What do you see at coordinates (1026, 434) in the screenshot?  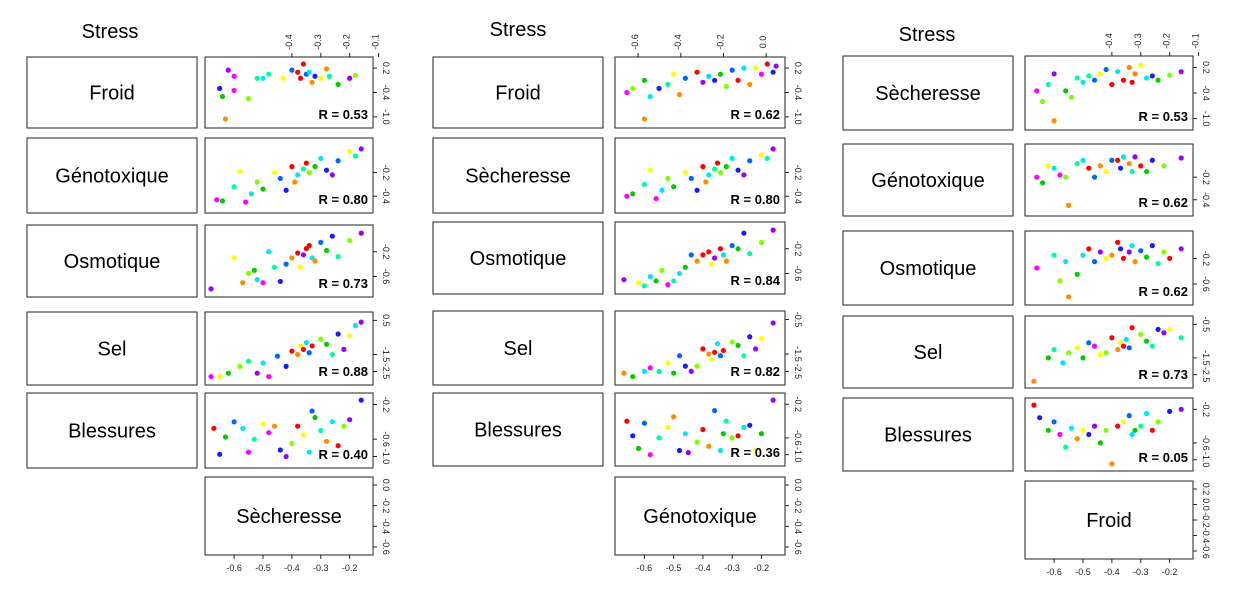 I see `panel-row-blessures: Blessures -0.2 -0.6-1.0 R = 0.05` at bounding box center [1026, 434].